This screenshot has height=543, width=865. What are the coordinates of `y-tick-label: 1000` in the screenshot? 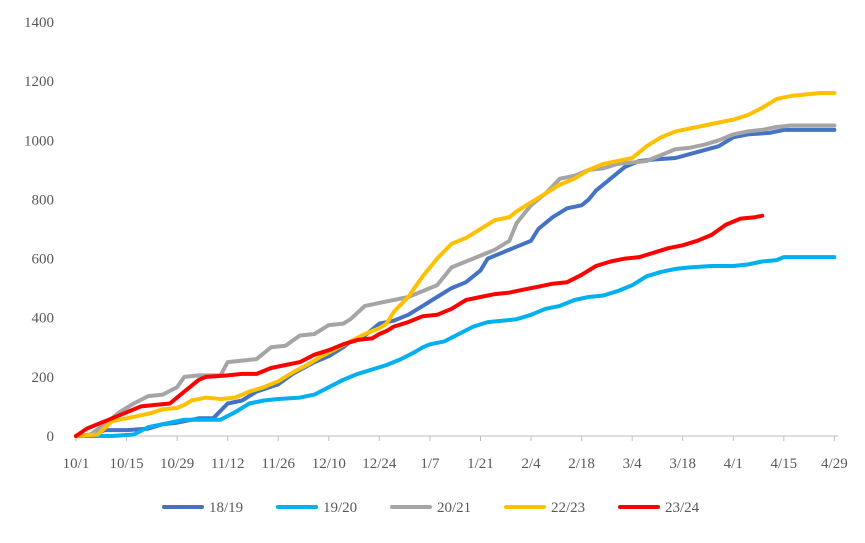 It's located at (39, 141).